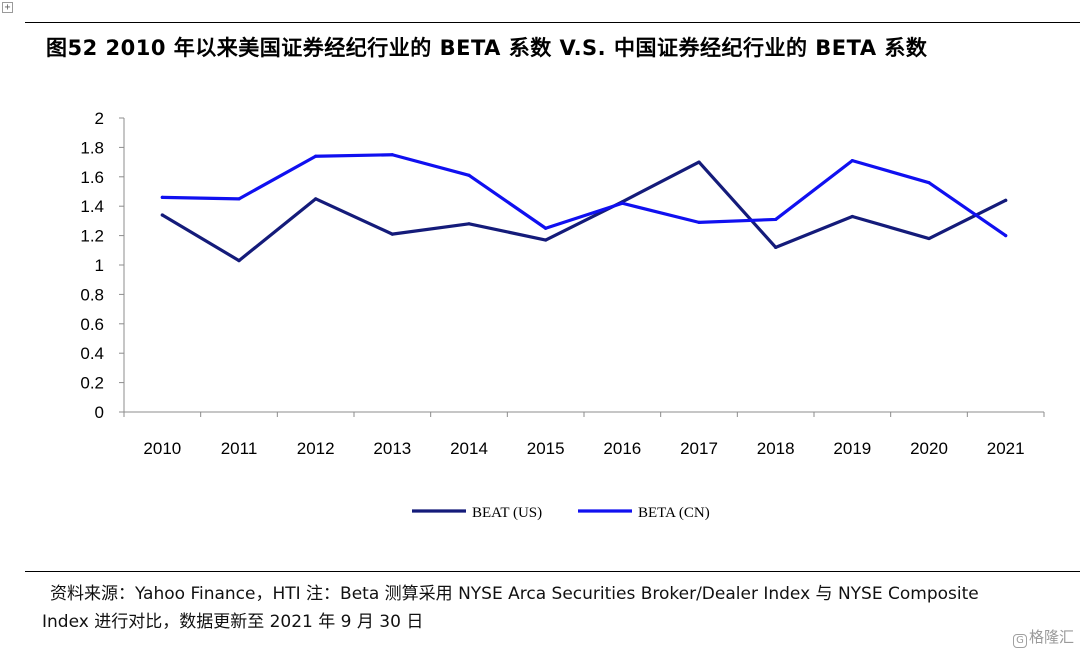  Describe the element at coordinates (162, 448) in the screenshot. I see `x-tick-label: 2010` at that location.